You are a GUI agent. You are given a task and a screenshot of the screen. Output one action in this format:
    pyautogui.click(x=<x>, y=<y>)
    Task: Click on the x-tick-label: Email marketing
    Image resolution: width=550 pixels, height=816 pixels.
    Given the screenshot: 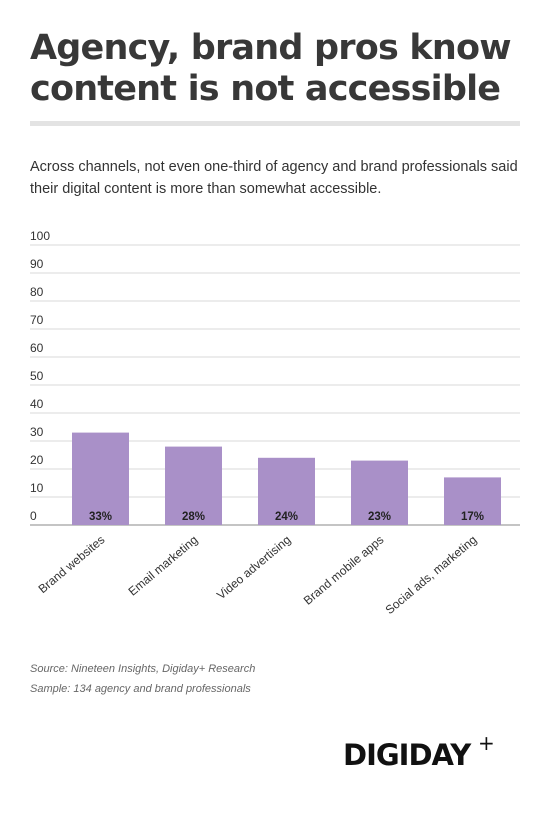 What is the action you would take?
    pyautogui.click(x=163, y=566)
    